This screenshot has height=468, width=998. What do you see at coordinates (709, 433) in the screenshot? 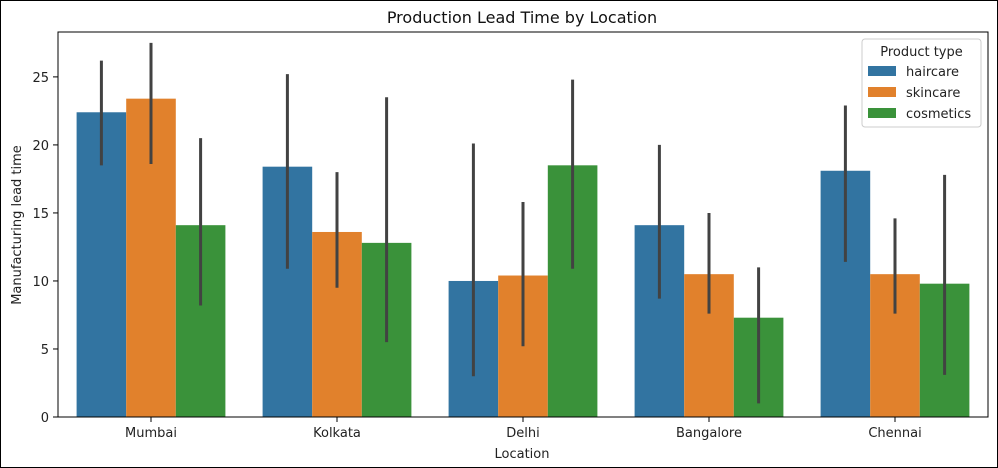
I see `x-tick-label-bangalore: Bangalore` at bounding box center [709, 433].